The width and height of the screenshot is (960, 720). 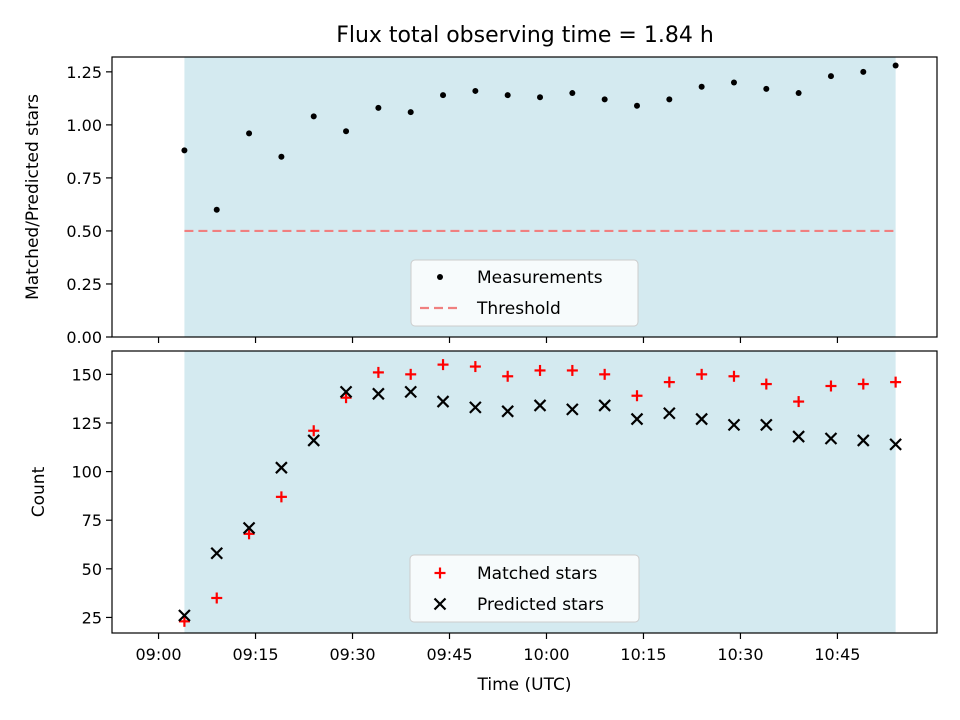 What do you see at coordinates (39, 491) in the screenshot?
I see `bottom-y-axis-label: Count` at bounding box center [39, 491].